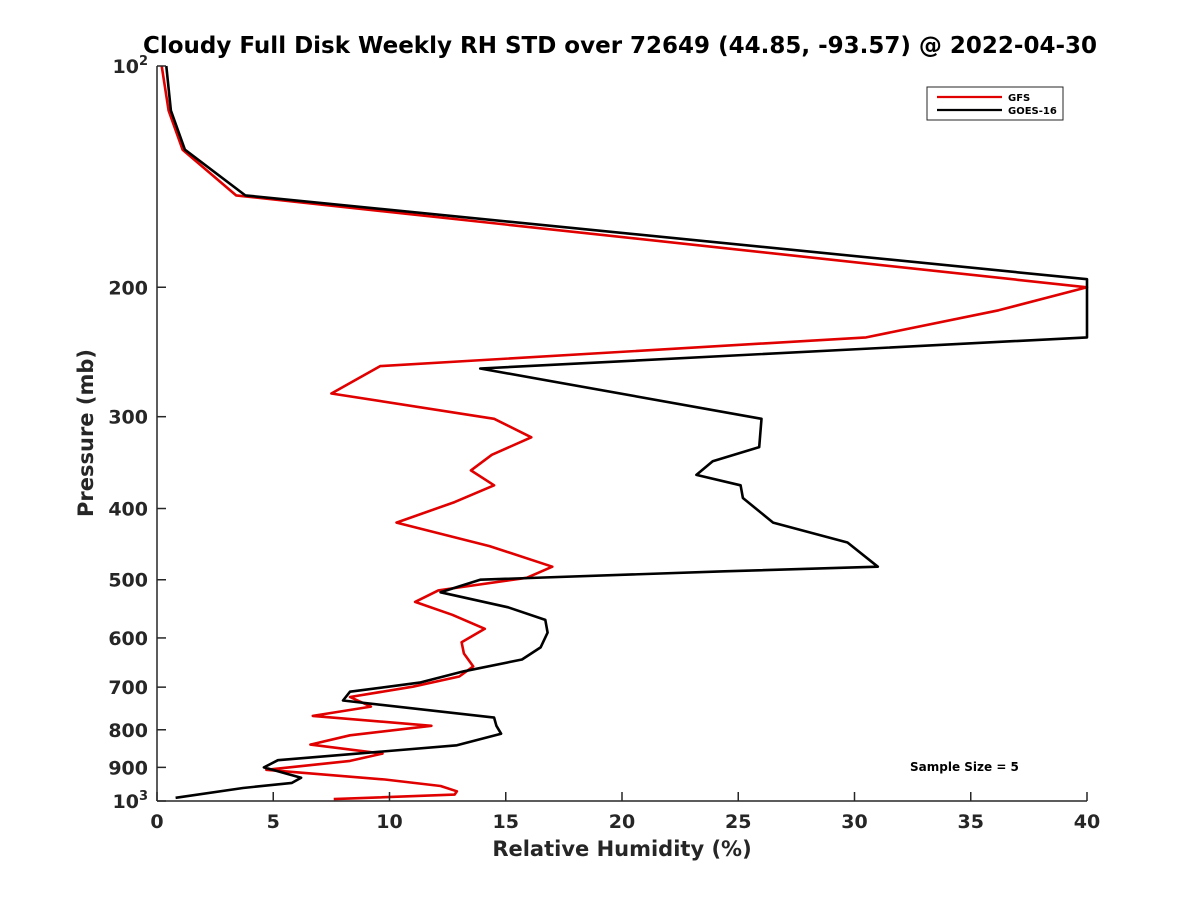 Image resolution: width=1200 pixels, height=900 pixels. What do you see at coordinates (738, 822) in the screenshot?
I see `x-tick-label: 25` at bounding box center [738, 822].